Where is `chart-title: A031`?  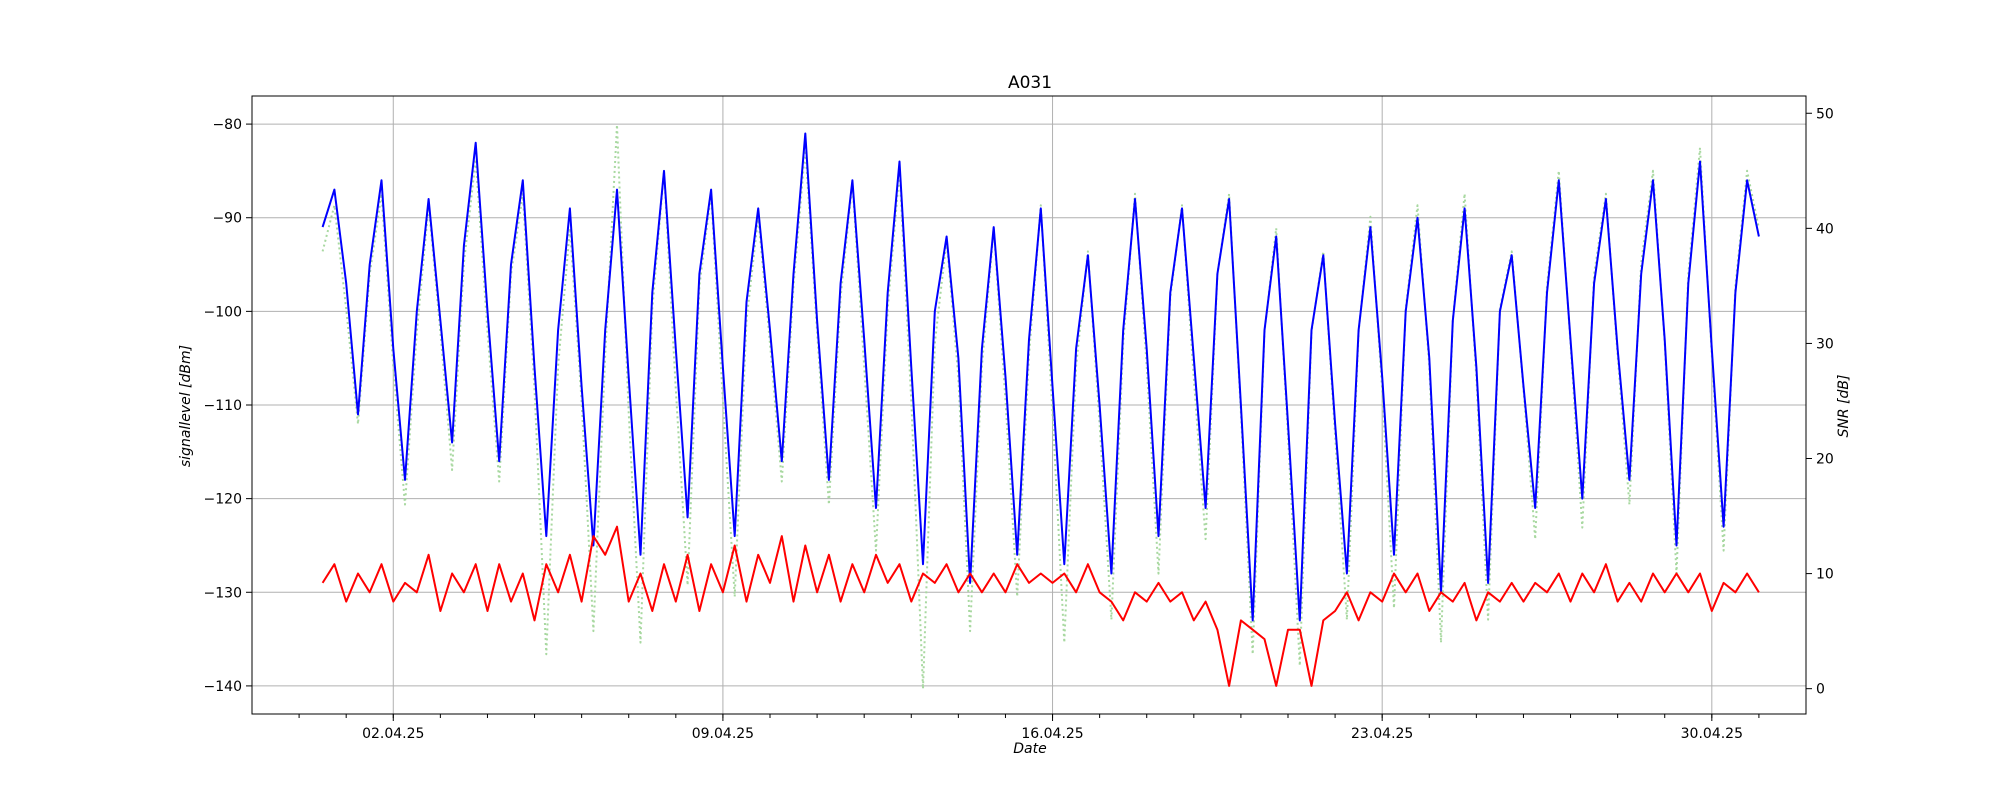
chart-title: A031 is located at coordinates (1030, 83).